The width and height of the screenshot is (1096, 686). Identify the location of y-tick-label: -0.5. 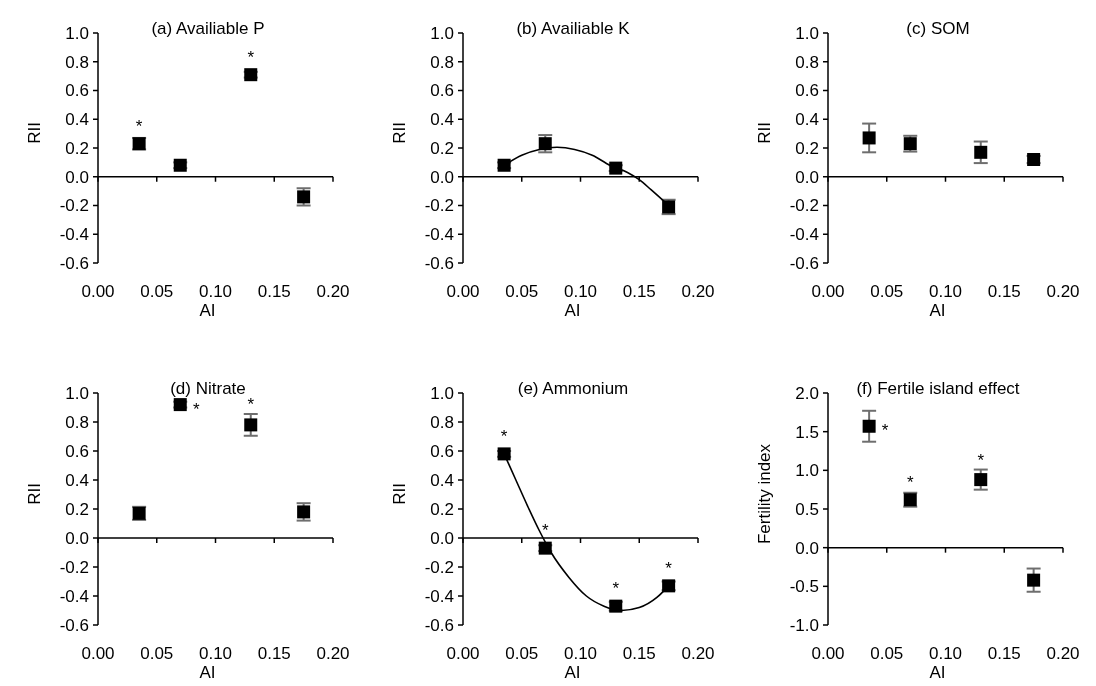
(804, 587).